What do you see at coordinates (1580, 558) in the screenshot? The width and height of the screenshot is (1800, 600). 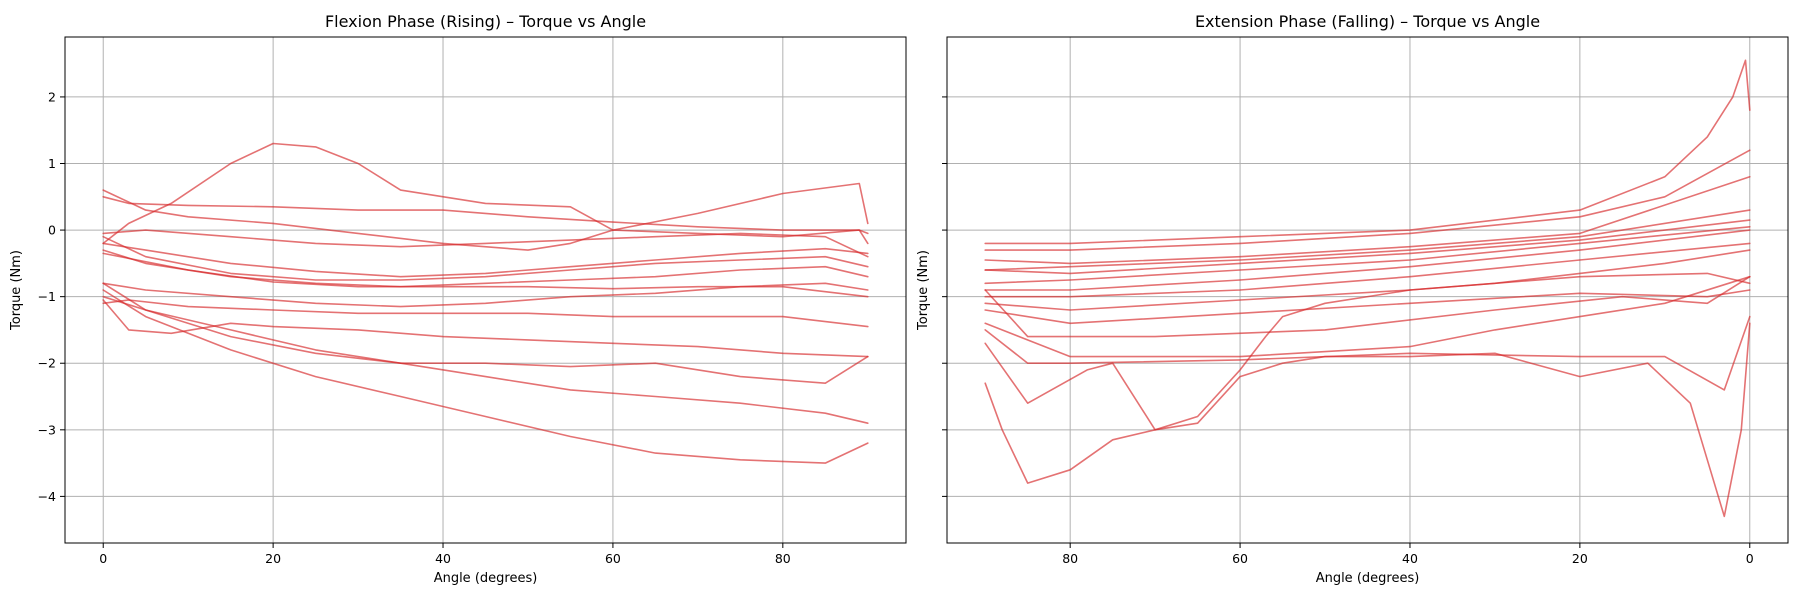 I see `extension-x-tick-label: 20` at bounding box center [1580, 558].